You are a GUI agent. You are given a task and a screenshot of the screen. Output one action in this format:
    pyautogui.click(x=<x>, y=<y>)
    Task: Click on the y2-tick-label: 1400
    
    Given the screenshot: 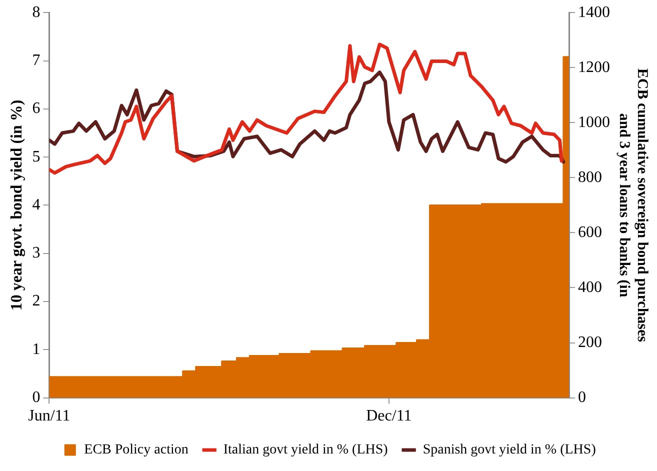 What is the action you would take?
    pyautogui.click(x=594, y=12)
    